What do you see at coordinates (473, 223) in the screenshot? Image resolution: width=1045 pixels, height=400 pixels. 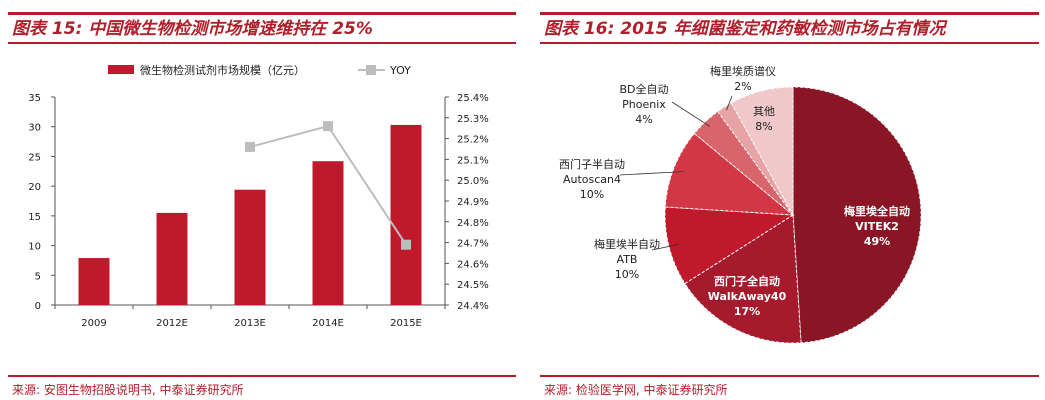 I see `right-tick-label: 24.8%` at bounding box center [473, 223].